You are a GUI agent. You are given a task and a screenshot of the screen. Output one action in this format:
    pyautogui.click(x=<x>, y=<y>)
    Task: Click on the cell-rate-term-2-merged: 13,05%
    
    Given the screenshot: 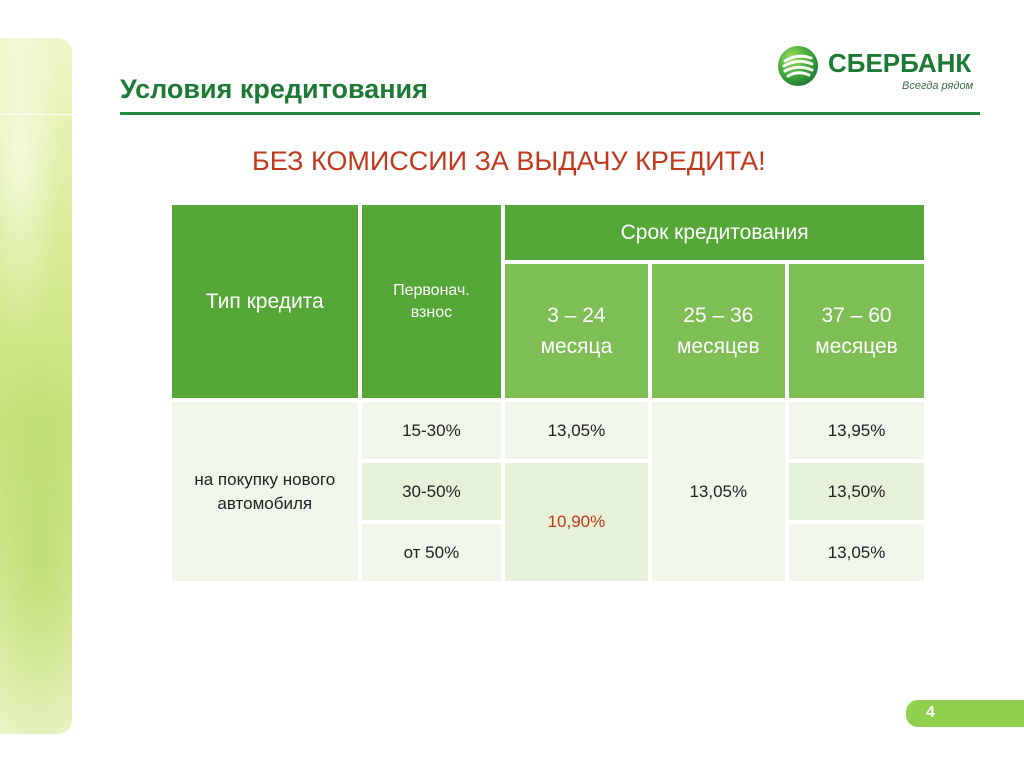 What is the action you would take?
    pyautogui.click(x=718, y=491)
    